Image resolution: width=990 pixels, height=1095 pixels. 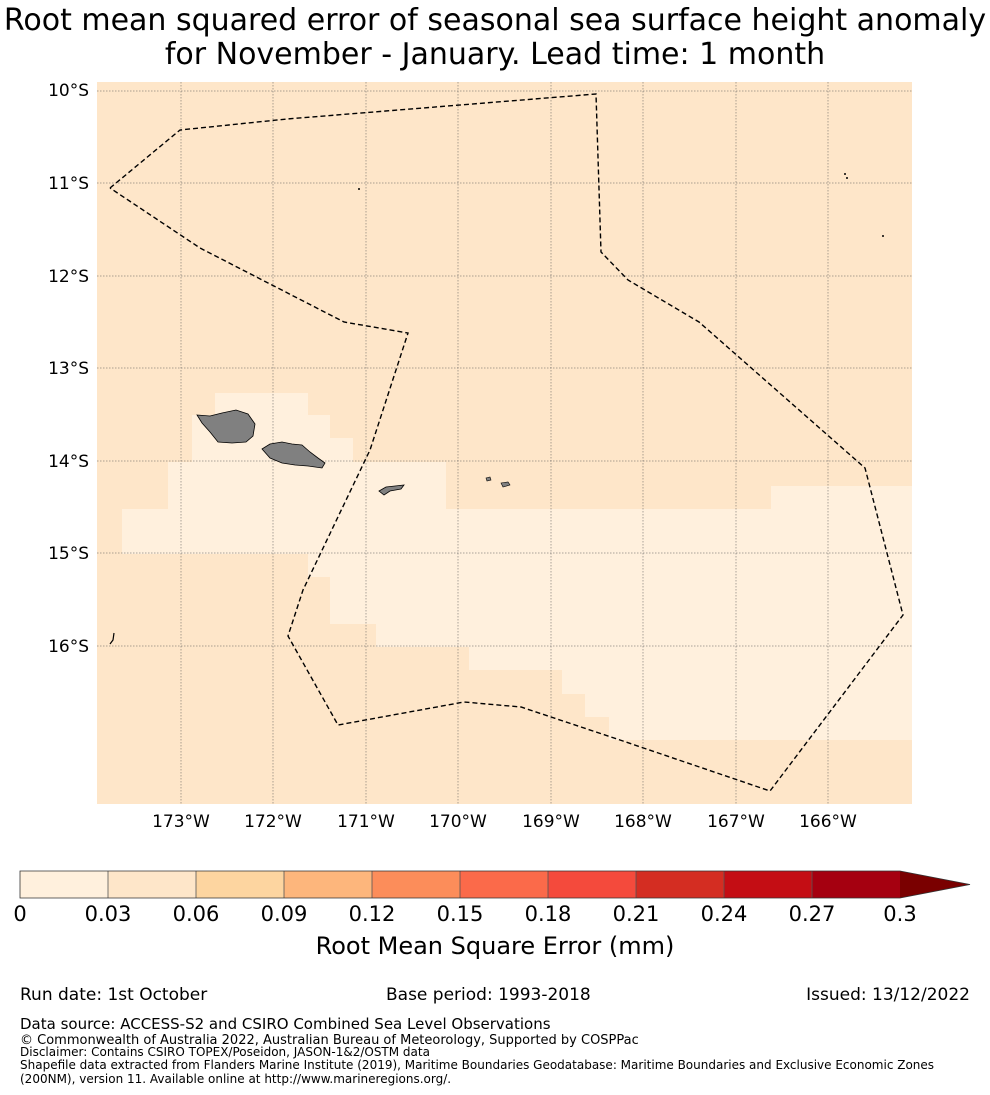 What do you see at coordinates (828, 822) in the screenshot?
I see `lon-label: 166°W` at bounding box center [828, 822].